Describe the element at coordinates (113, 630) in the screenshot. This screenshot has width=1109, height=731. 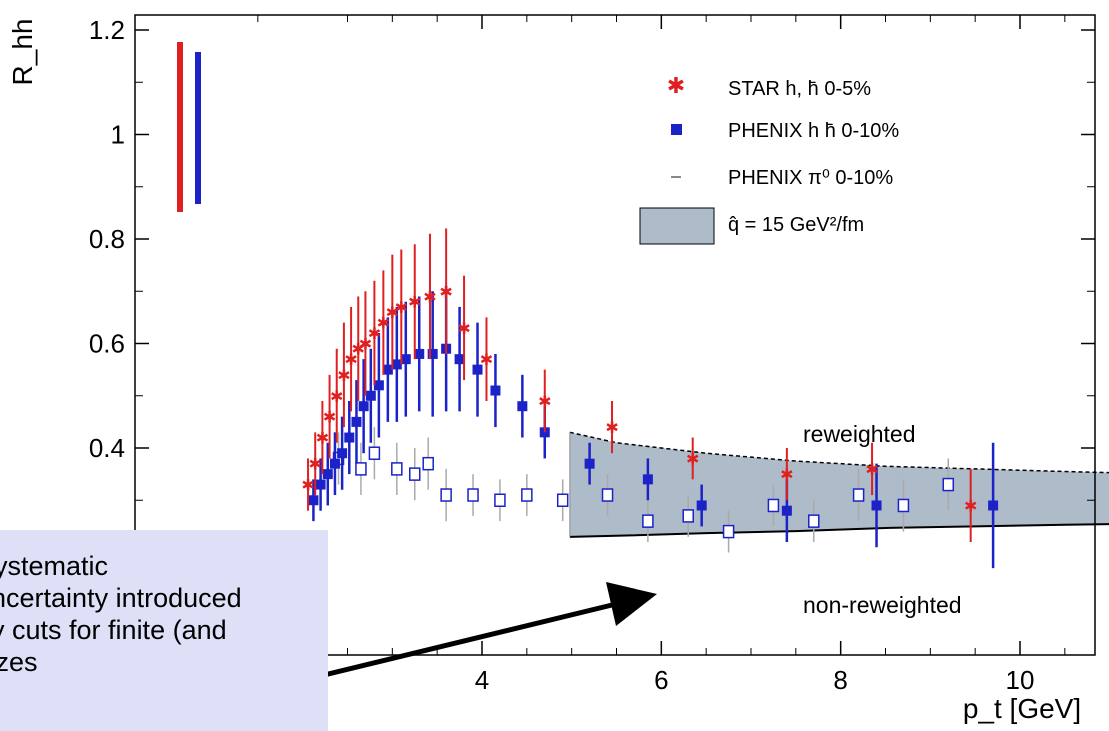
I see `callout-line-3: by cuts for finite (and` at that location.